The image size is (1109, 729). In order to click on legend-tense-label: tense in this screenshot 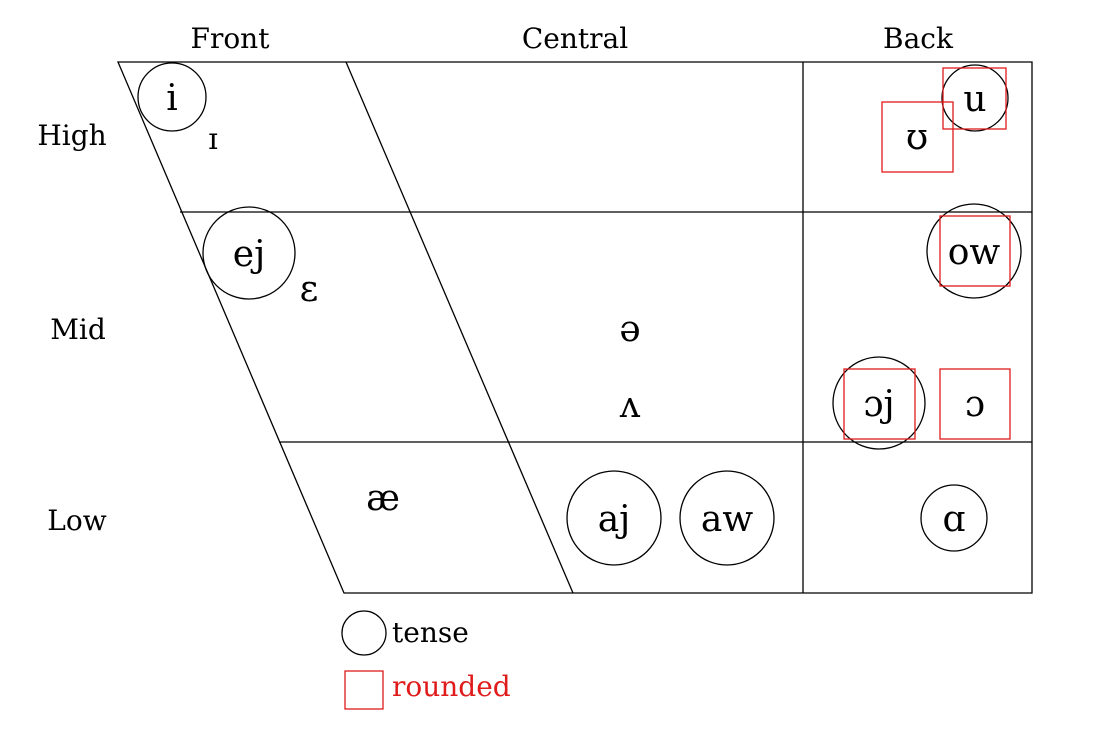, I will do `click(430, 632)`.